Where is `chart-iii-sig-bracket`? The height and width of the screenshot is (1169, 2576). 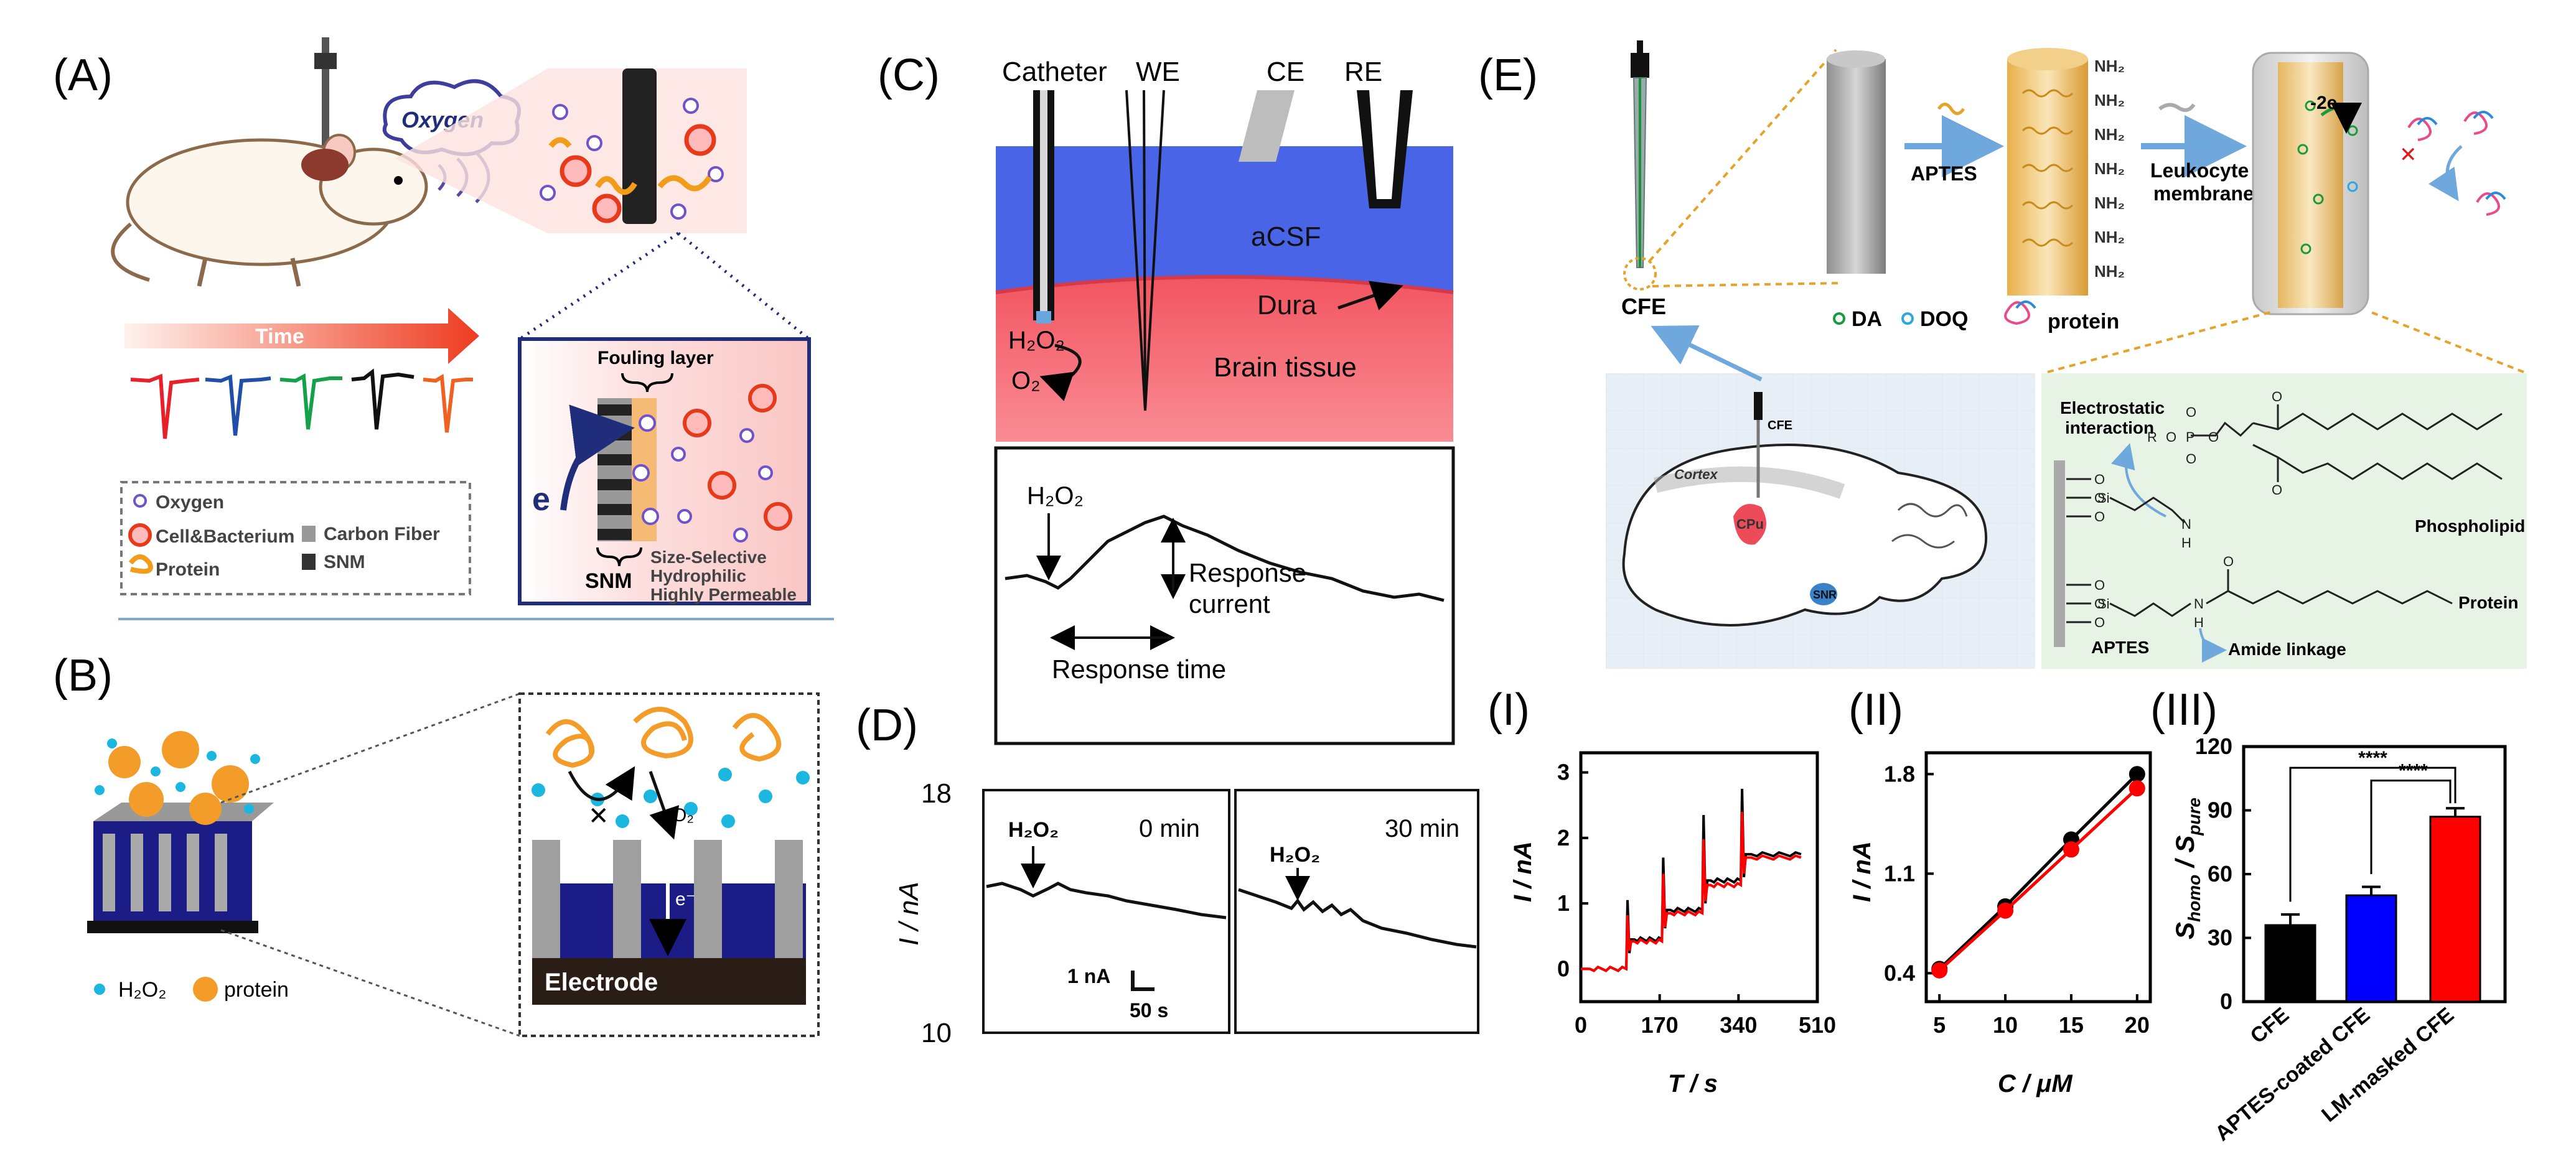
chart-iii-sig-bracket is located at coordinates (2411, 827).